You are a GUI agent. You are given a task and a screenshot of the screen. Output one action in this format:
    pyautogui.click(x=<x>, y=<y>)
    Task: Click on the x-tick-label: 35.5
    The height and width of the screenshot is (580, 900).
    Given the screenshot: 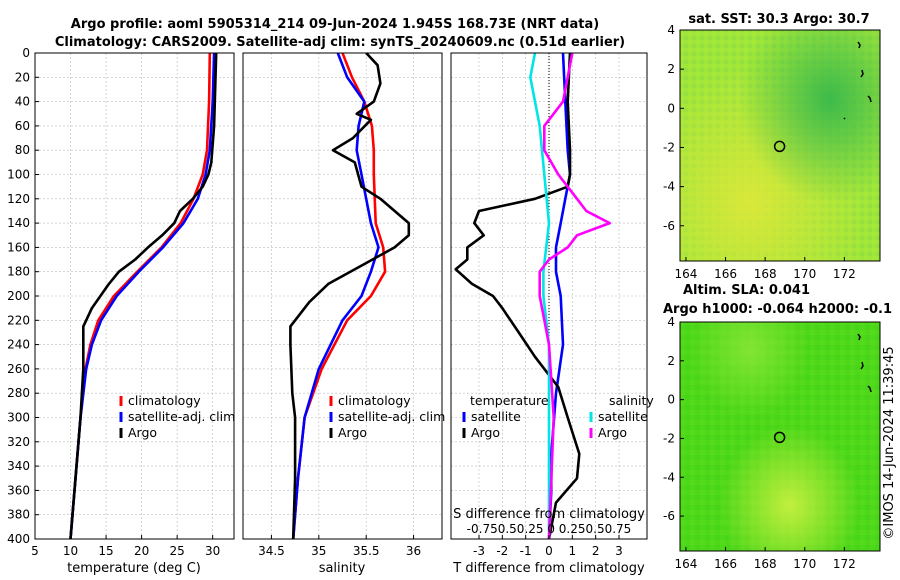 What is the action you would take?
    pyautogui.click(x=366, y=551)
    